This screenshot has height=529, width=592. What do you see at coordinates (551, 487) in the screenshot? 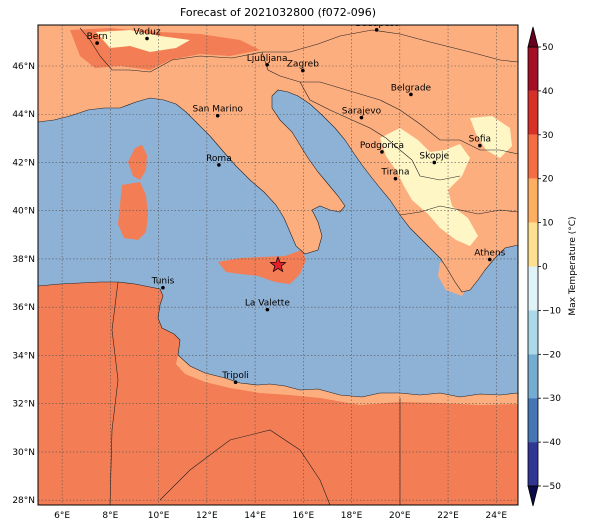
I see `colorbar-tick-label: −50` at bounding box center [551, 487].